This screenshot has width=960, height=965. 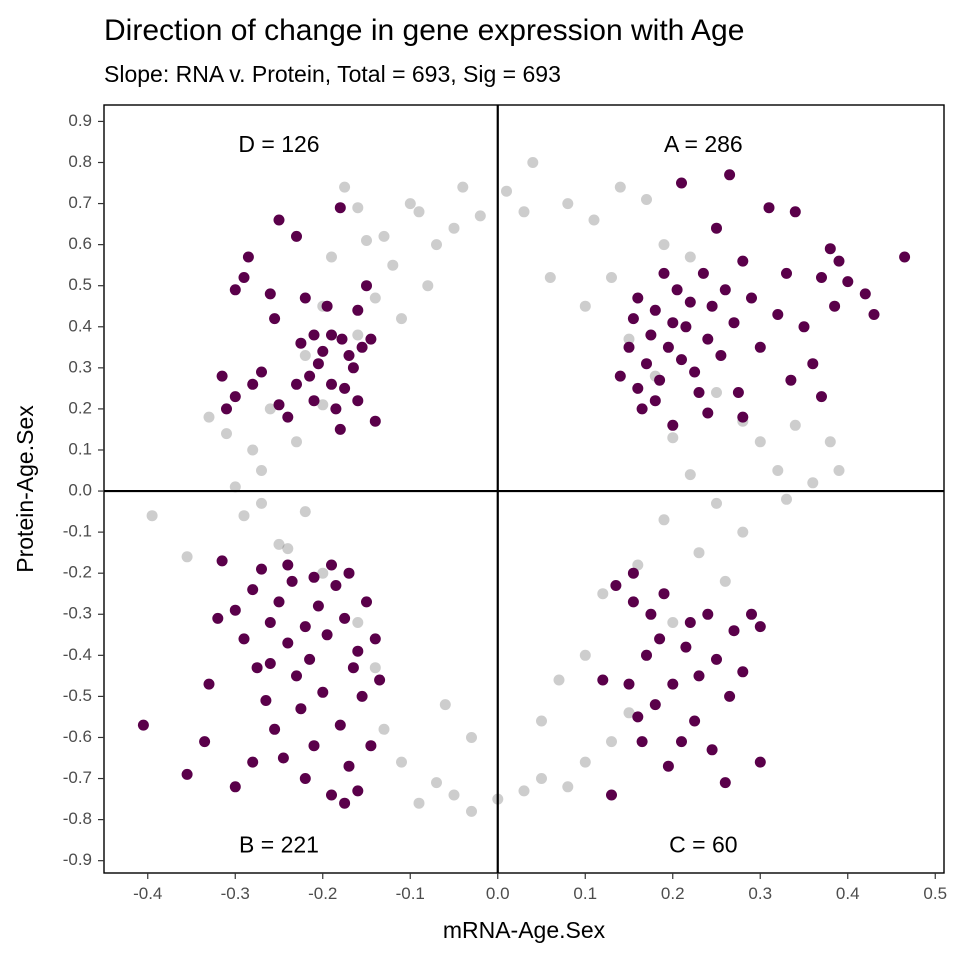 I want to click on x-tick-label-1: -0.3, so click(x=235, y=893).